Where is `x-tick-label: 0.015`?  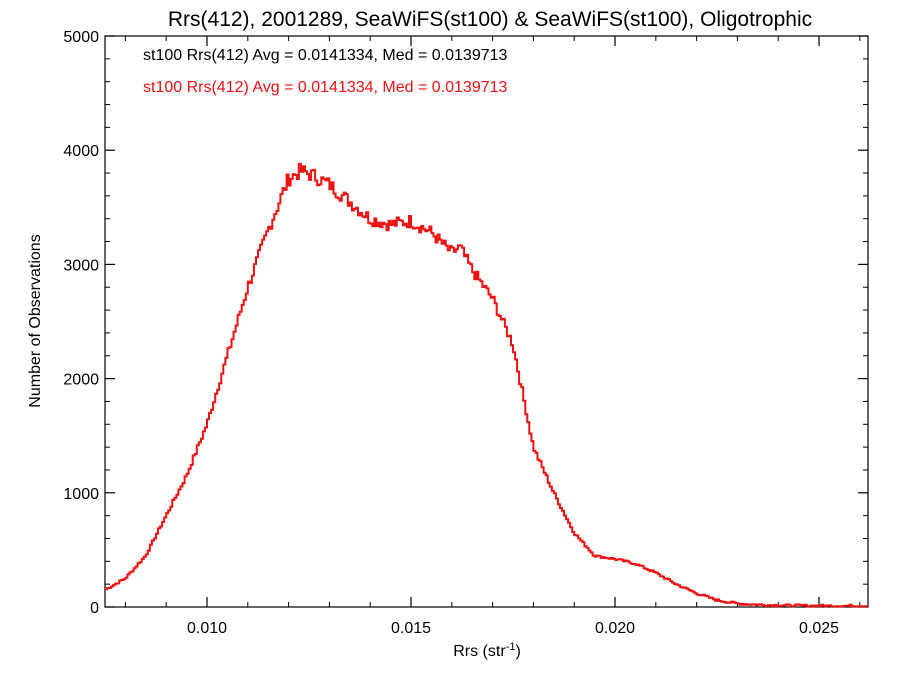
x-tick-label: 0.015 is located at coordinates (411, 628).